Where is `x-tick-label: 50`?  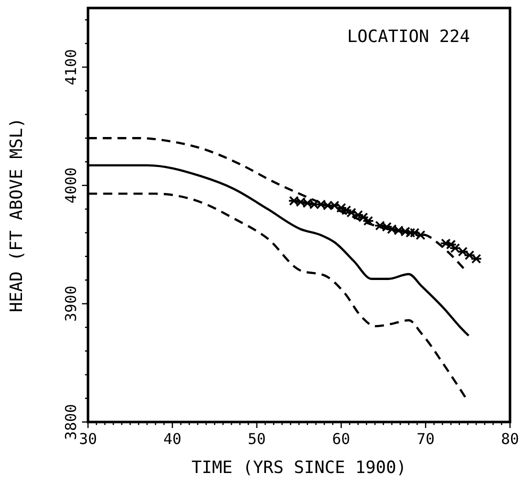 x-tick-label: 50 is located at coordinates (257, 439).